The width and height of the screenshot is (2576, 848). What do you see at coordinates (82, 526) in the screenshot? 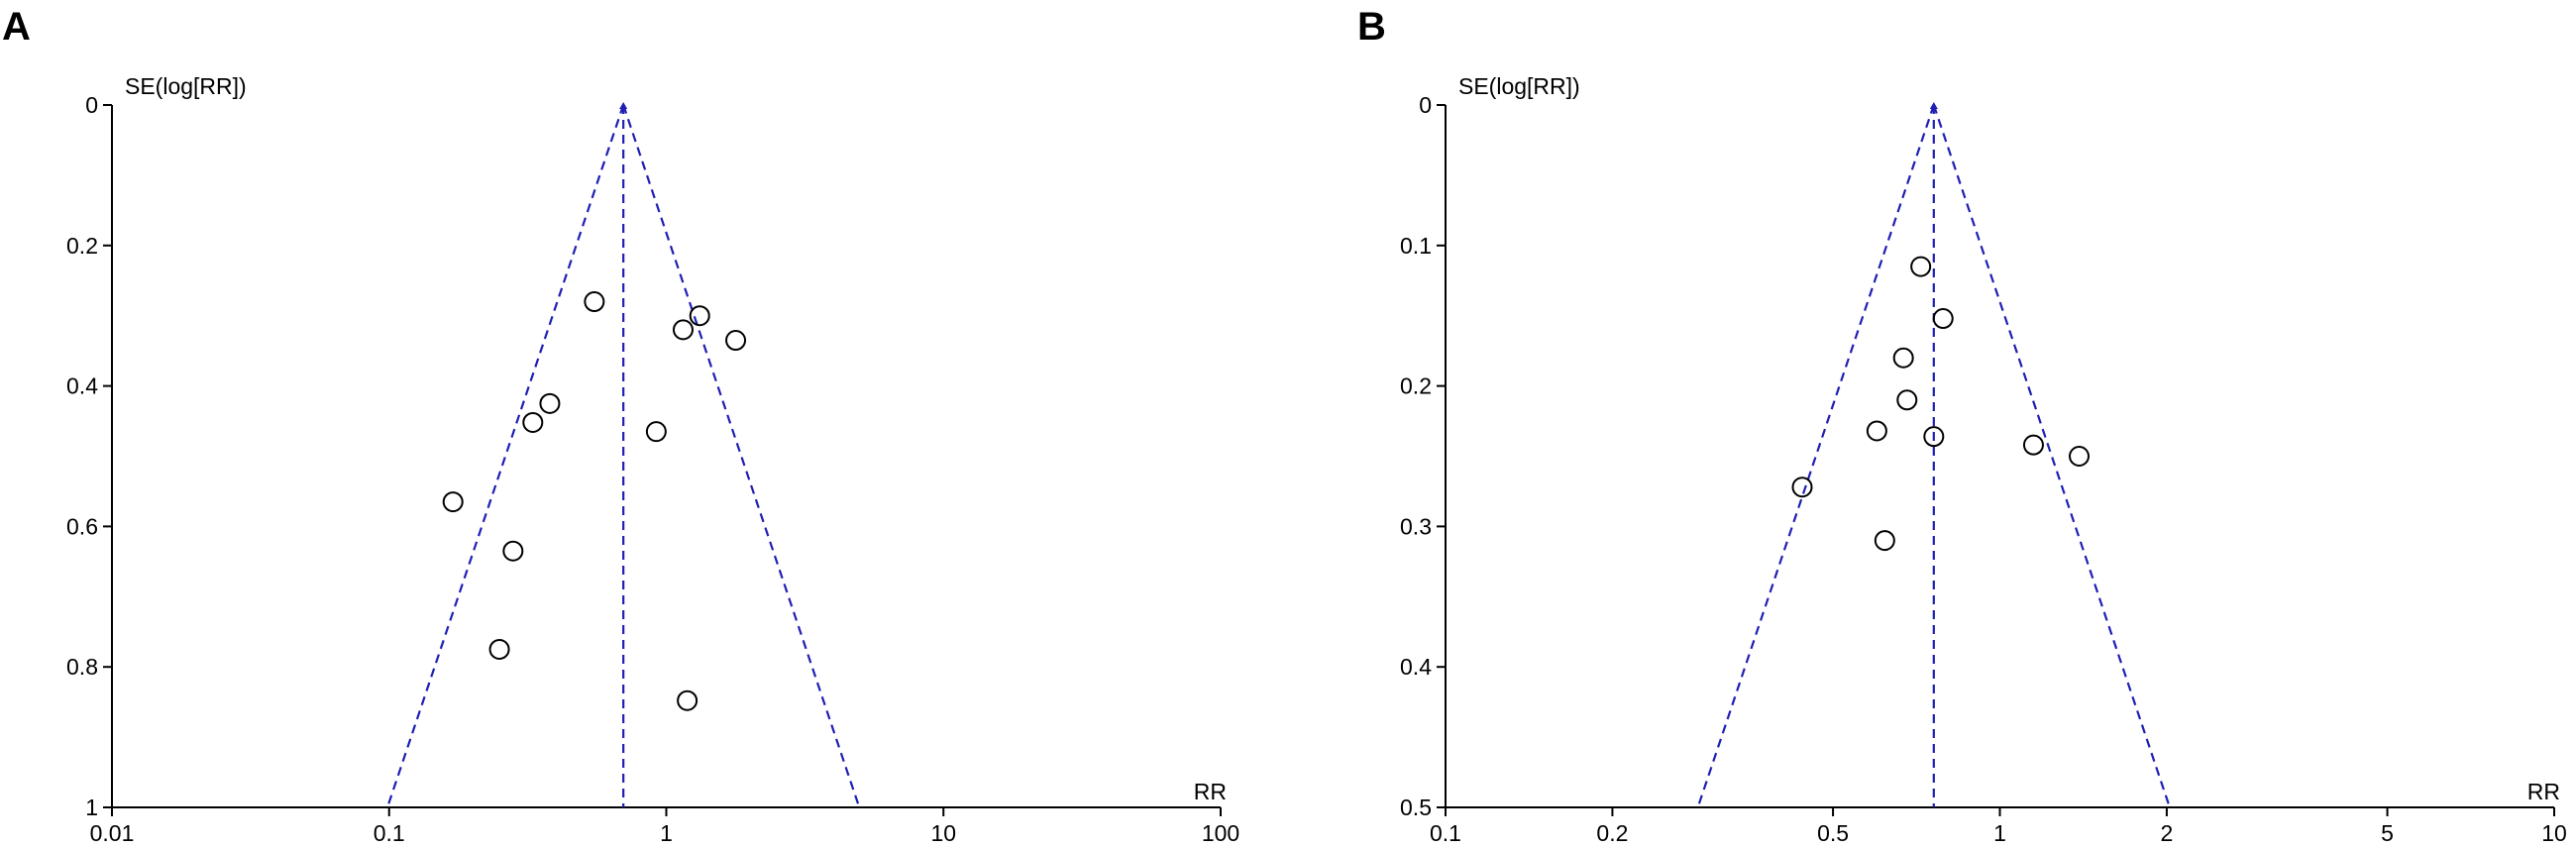
I see `y-tick-label: 0.6` at bounding box center [82, 526].